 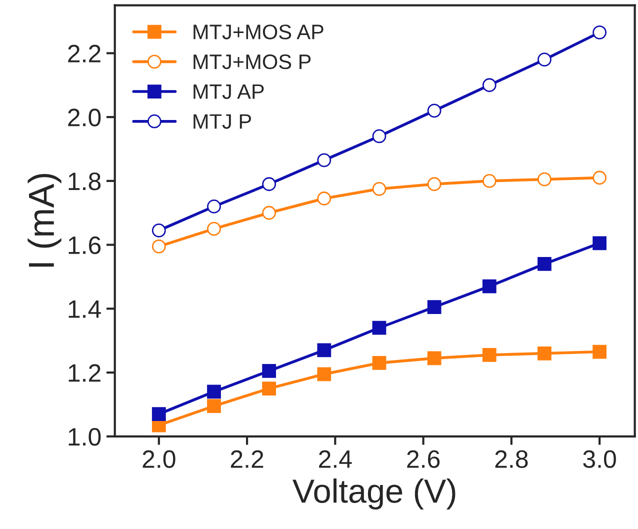 What do you see at coordinates (84, 53) in the screenshot?
I see `y-tick-label: 2.2` at bounding box center [84, 53].